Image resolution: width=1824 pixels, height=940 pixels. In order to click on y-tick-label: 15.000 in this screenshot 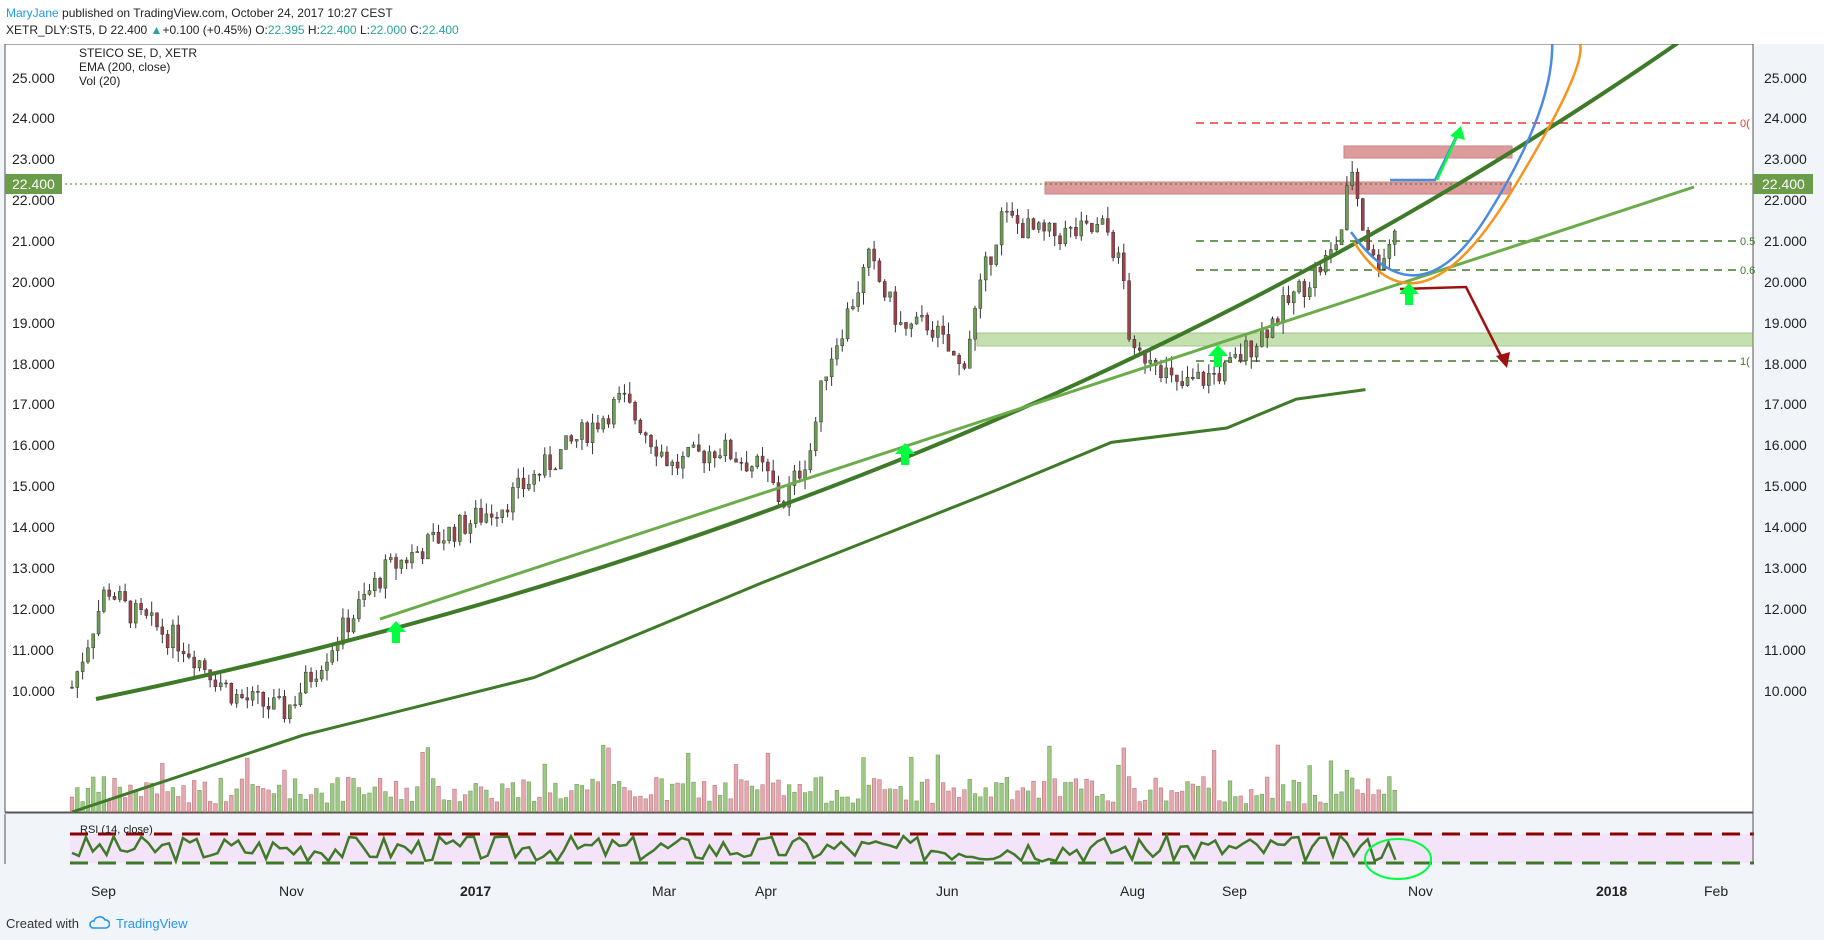, I will do `click(1785, 486)`.